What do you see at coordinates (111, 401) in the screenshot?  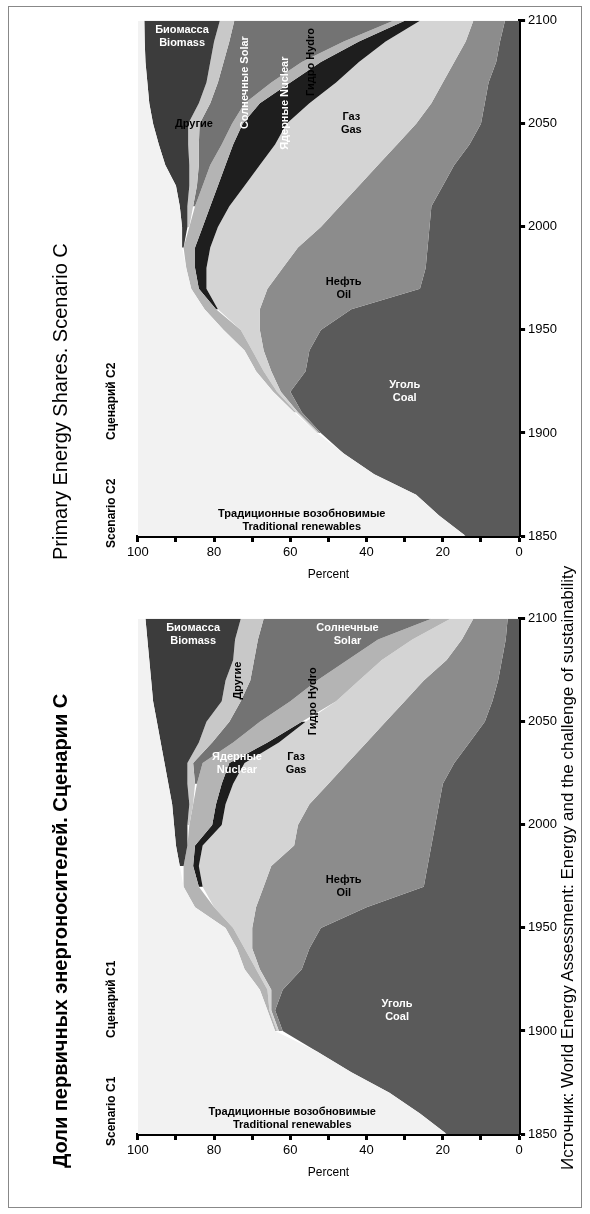 I see `text: Сценарий C2` at bounding box center [111, 401].